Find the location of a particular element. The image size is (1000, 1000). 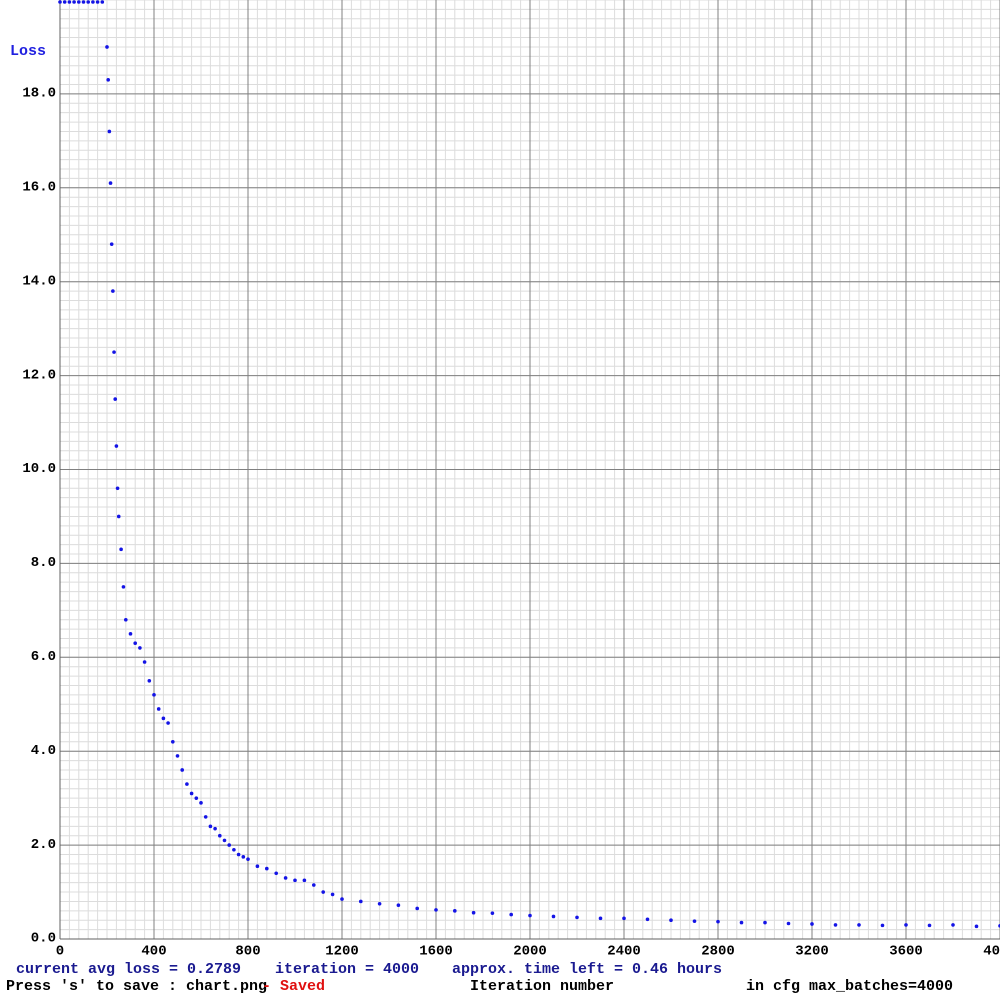

save-hint: Press 's' to save : chart.png is located at coordinates (136, 986).